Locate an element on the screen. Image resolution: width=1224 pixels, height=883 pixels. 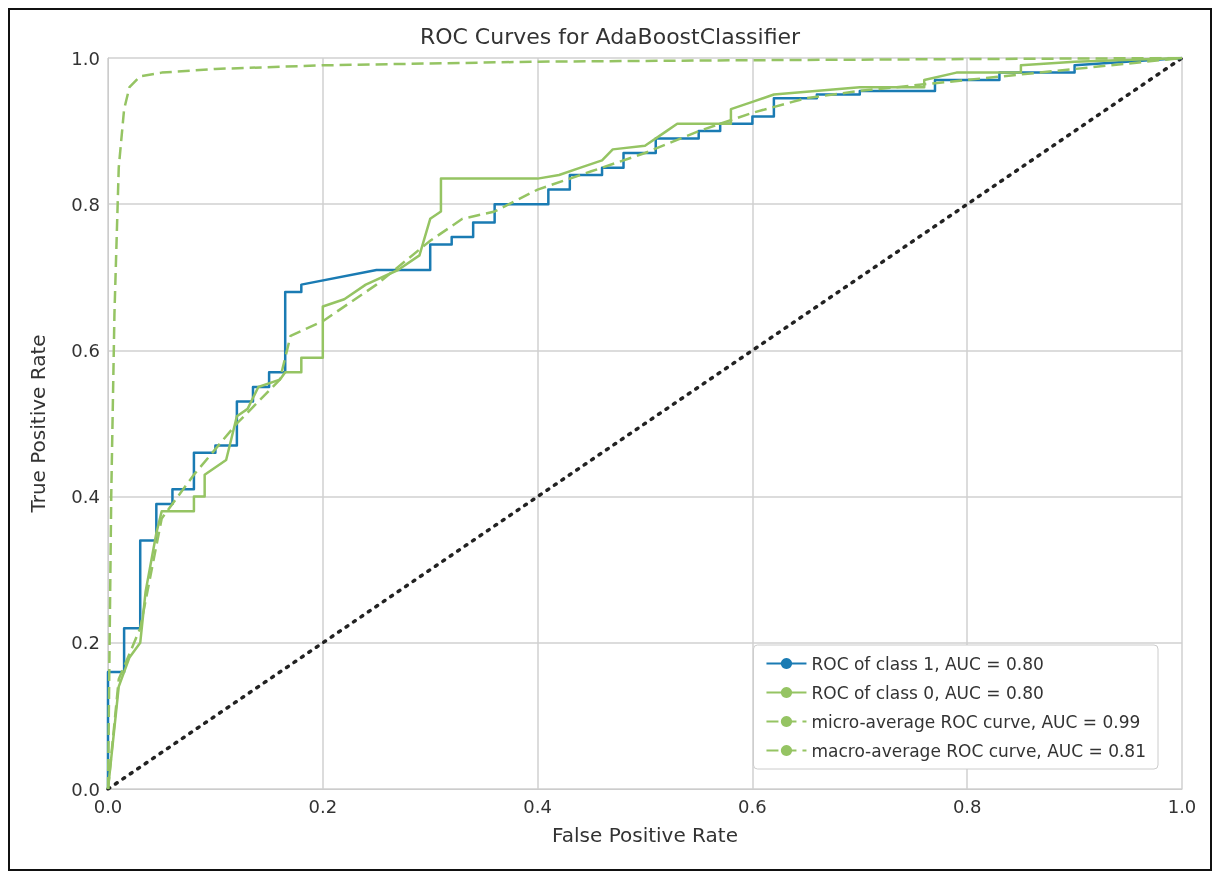
y-axis-title: True Positive Rate is located at coordinates (38, 424).